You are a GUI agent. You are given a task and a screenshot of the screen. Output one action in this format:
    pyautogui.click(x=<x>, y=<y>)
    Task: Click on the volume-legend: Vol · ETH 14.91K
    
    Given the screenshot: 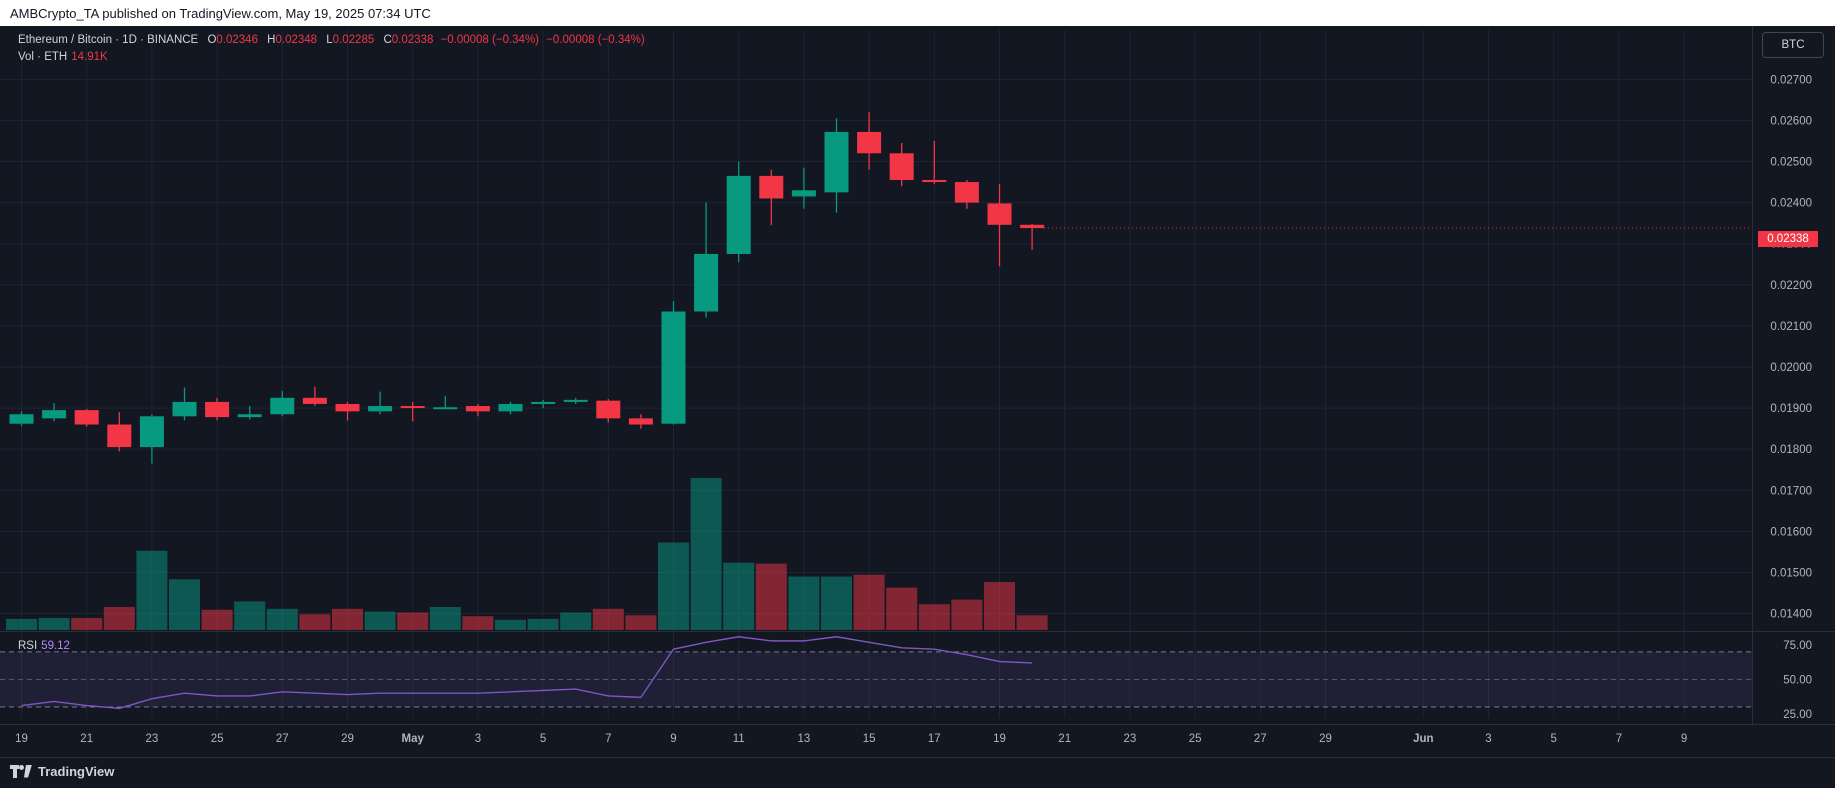 What is the action you would take?
    pyautogui.click(x=63, y=57)
    